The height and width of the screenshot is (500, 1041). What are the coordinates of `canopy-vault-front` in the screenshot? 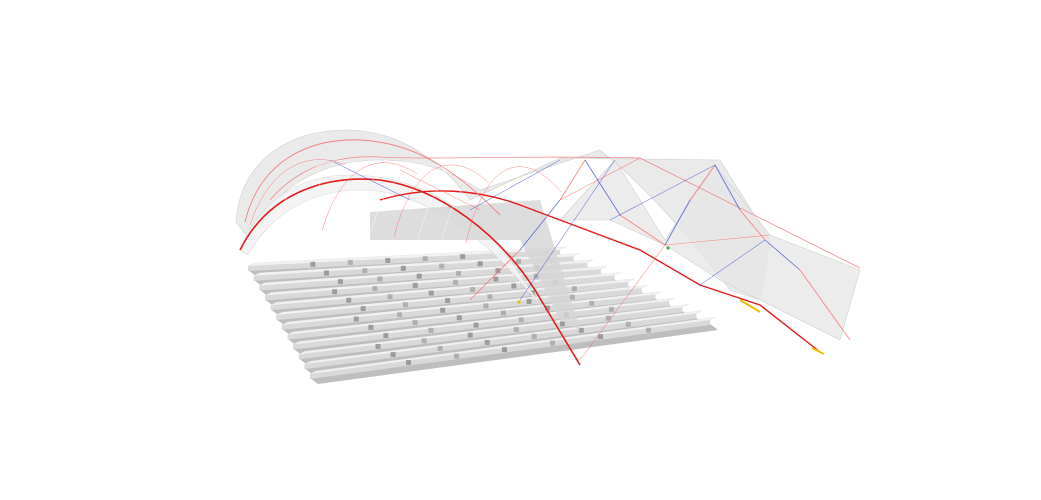 It's located at (409, 267).